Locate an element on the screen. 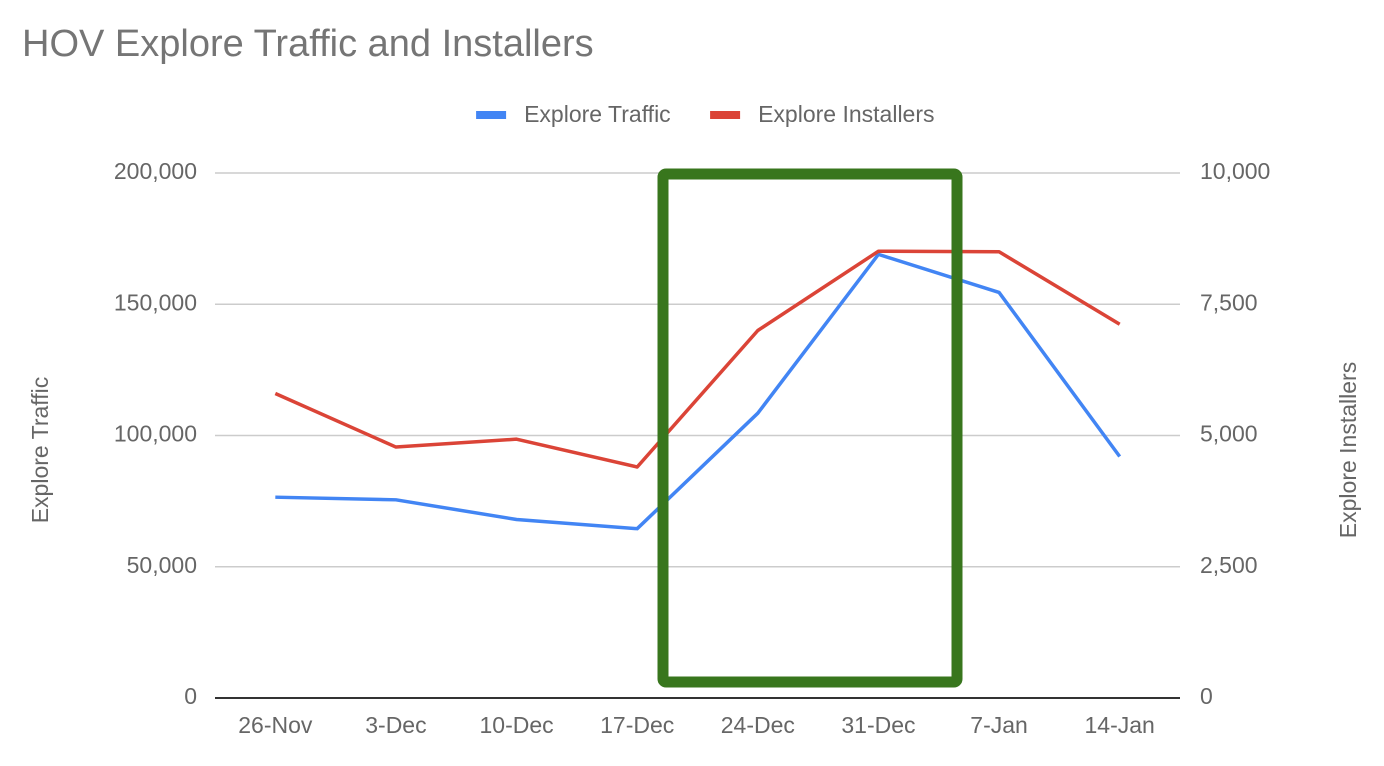  legend-label: Explore Installers is located at coordinates (846, 114).